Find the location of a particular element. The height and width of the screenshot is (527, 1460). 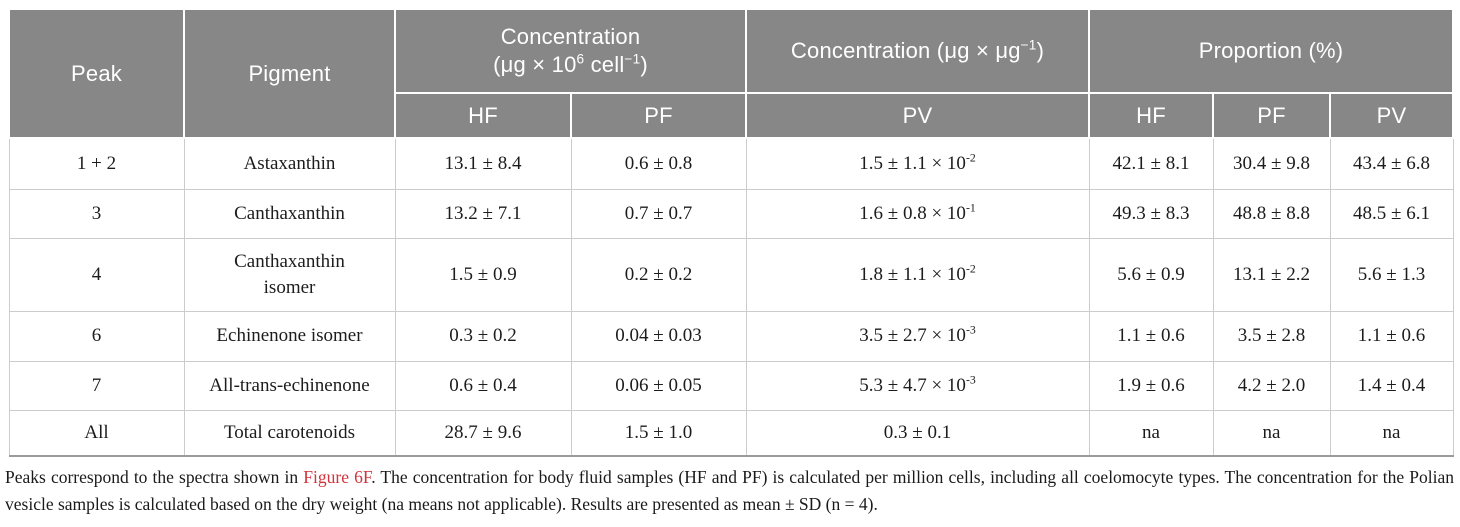

cell-pigment: All-trans-echinenone is located at coordinates (289, 385).